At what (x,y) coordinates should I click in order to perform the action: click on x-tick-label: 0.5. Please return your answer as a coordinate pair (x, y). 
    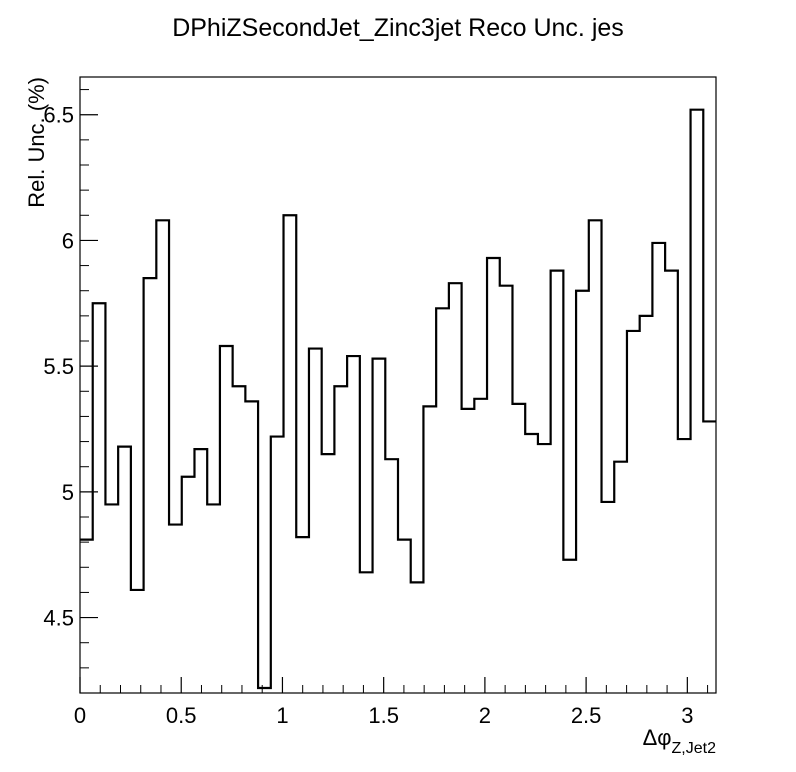
    Looking at the image, I should click on (181, 715).